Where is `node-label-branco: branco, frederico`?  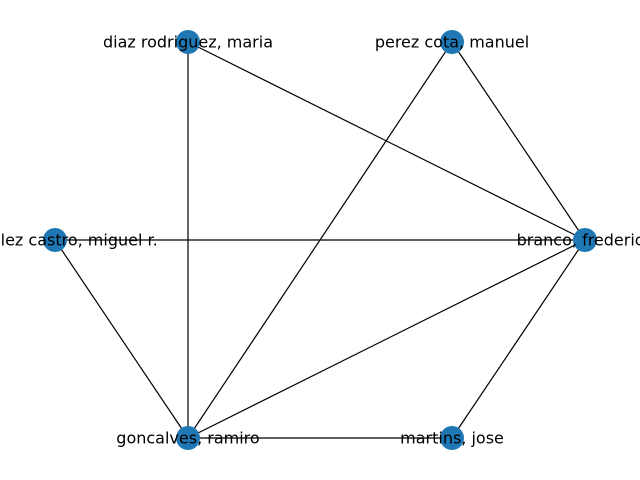
node-label-branco: branco, frederico is located at coordinates (578, 240).